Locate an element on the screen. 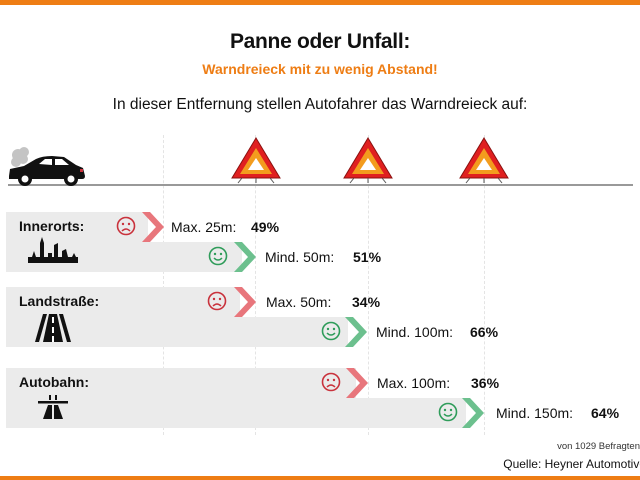  city-skyline-icon is located at coordinates (53, 250).